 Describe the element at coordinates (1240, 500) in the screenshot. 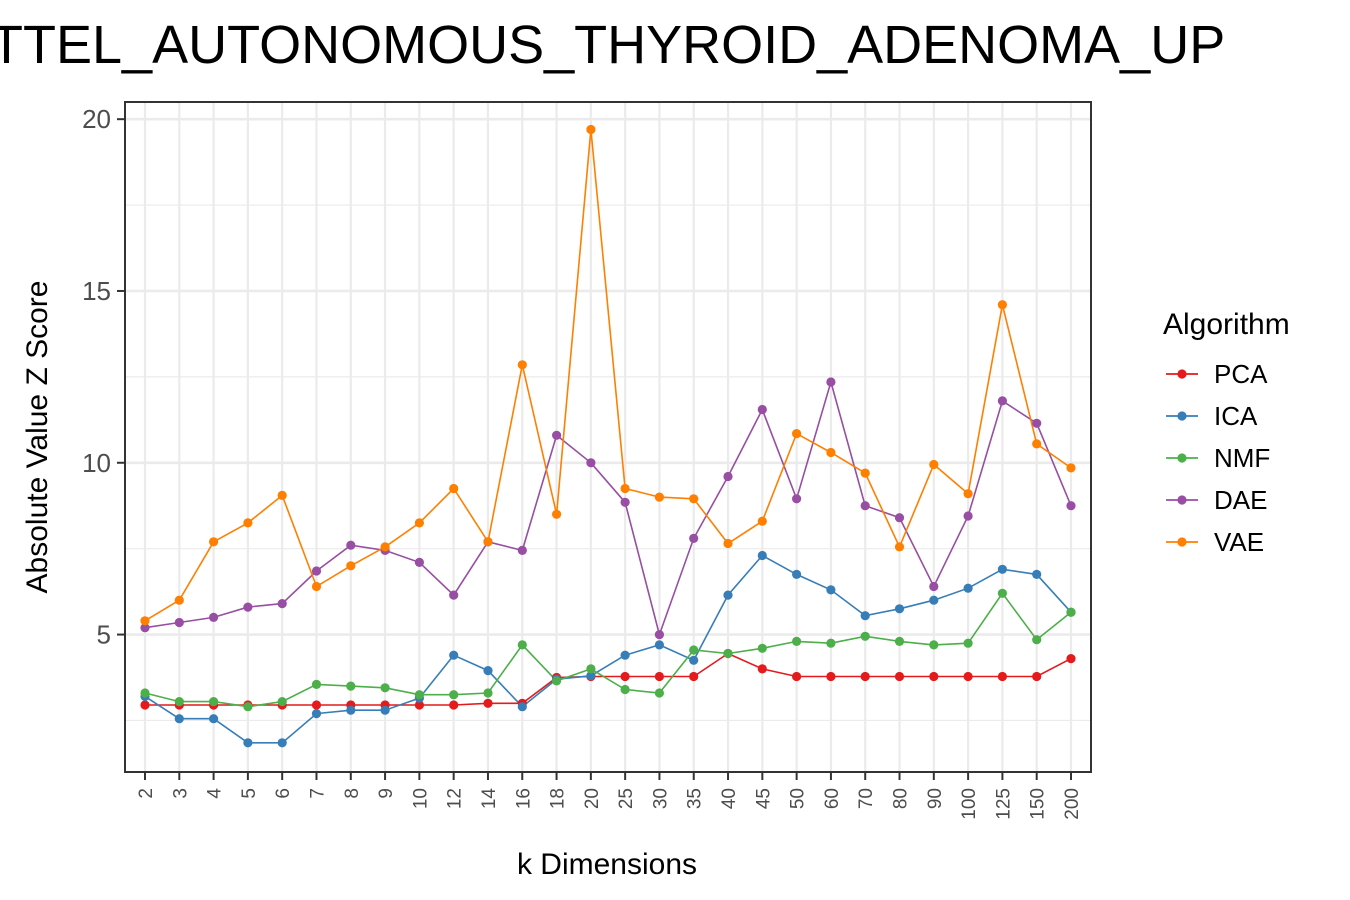

I see `legend-label: DAE` at that location.